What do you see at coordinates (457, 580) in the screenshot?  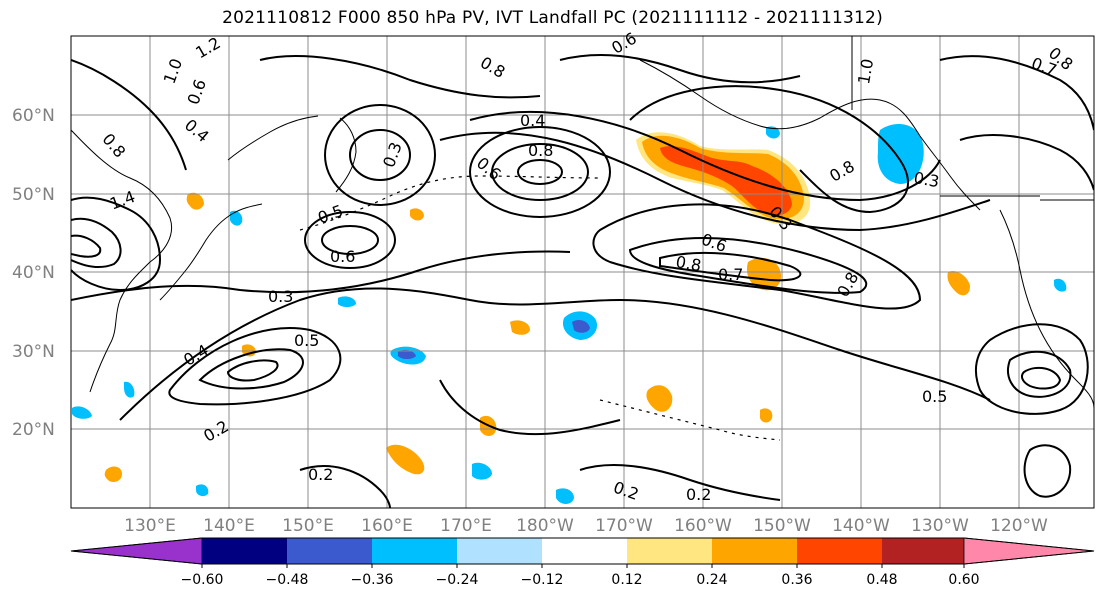 I see `colorbar-tick-label: −0.24` at bounding box center [457, 580].